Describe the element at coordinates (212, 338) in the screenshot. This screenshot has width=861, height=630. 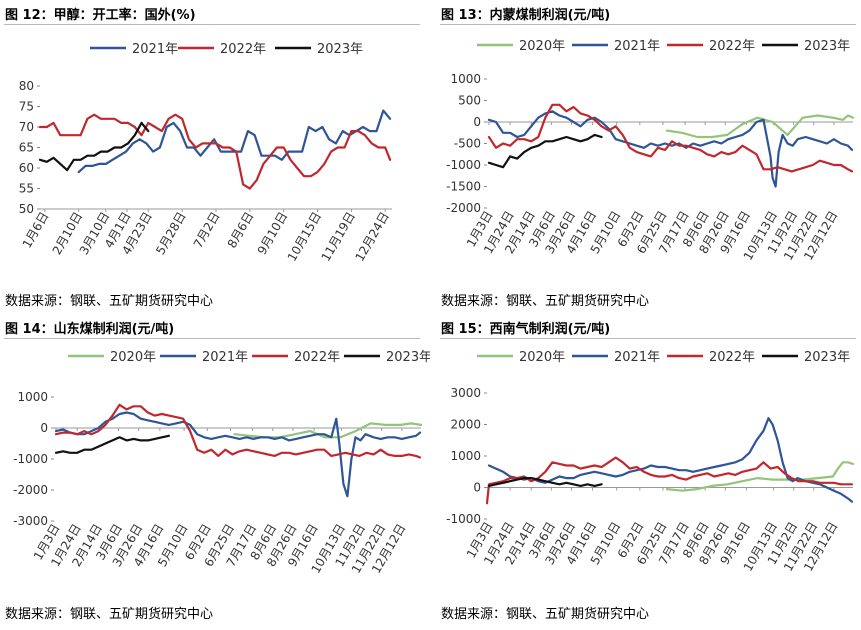
I see `chart-14-title-rule` at that location.